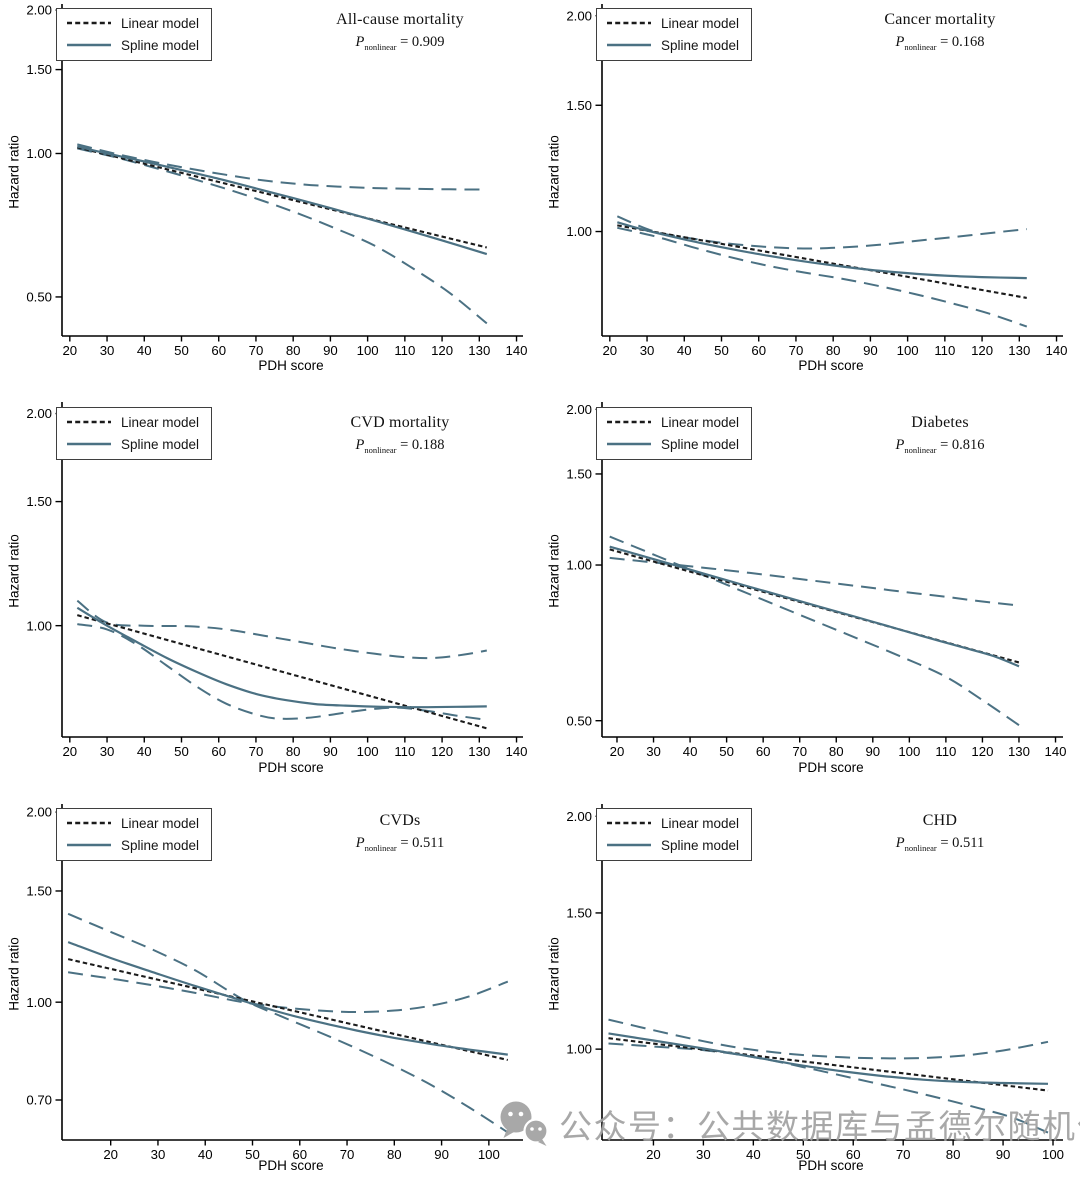 This screenshot has height=1177, width=1080. Describe the element at coordinates (940, 19) in the screenshot. I see `panel-title: Cancer mortality` at that location.